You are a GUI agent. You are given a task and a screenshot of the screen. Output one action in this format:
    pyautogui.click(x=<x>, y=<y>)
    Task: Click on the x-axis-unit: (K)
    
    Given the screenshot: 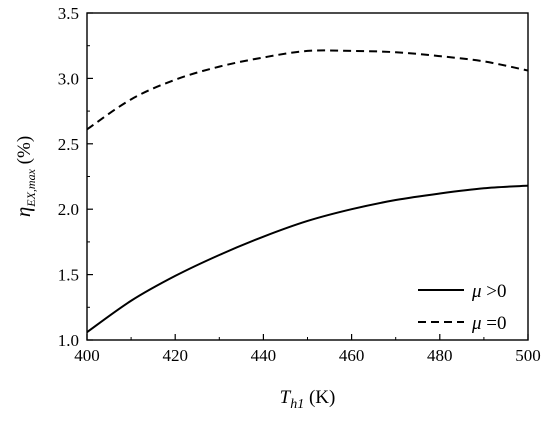 What is the action you would take?
    pyautogui.click(x=319, y=397)
    